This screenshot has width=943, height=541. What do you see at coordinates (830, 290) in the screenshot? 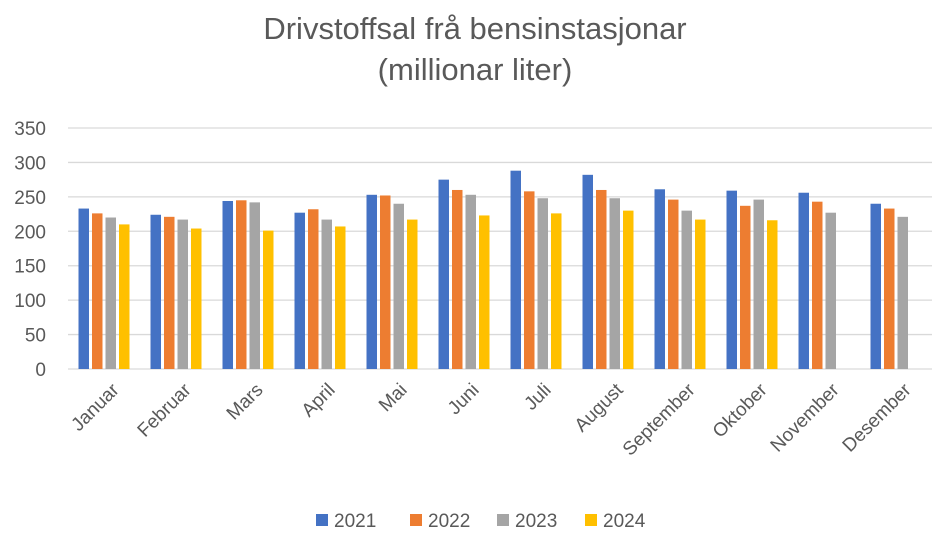
I see `bar-2023-november` at bounding box center [830, 290].